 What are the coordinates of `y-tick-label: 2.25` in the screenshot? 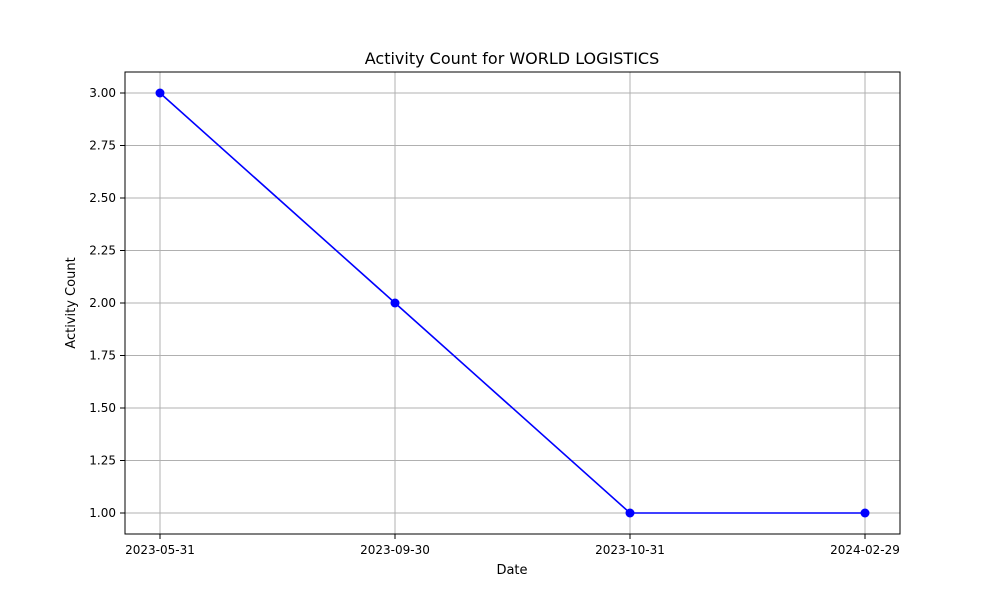 It's located at (102, 251).